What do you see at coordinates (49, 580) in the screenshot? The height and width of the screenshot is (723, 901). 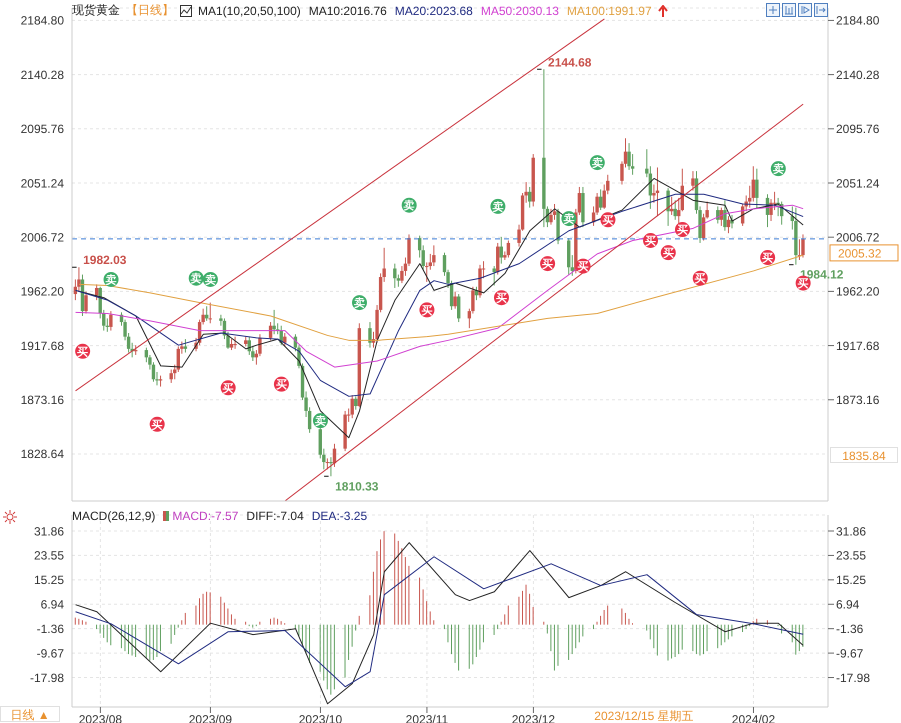 I see `y-tick-label: 15.25` at bounding box center [49, 580].